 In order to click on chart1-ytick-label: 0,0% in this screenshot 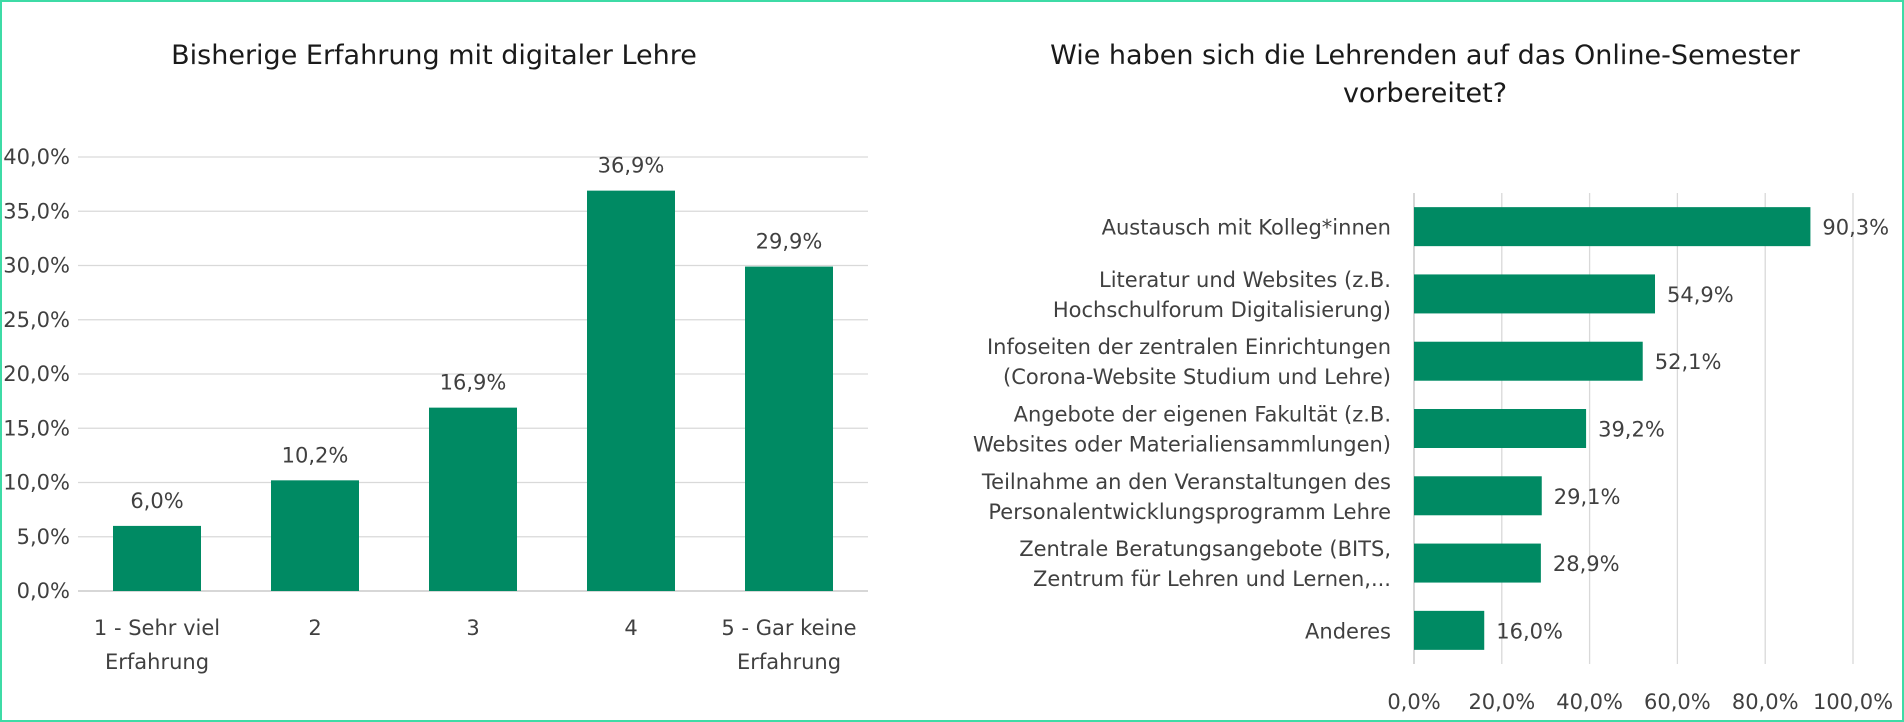, I will do `click(43, 591)`.